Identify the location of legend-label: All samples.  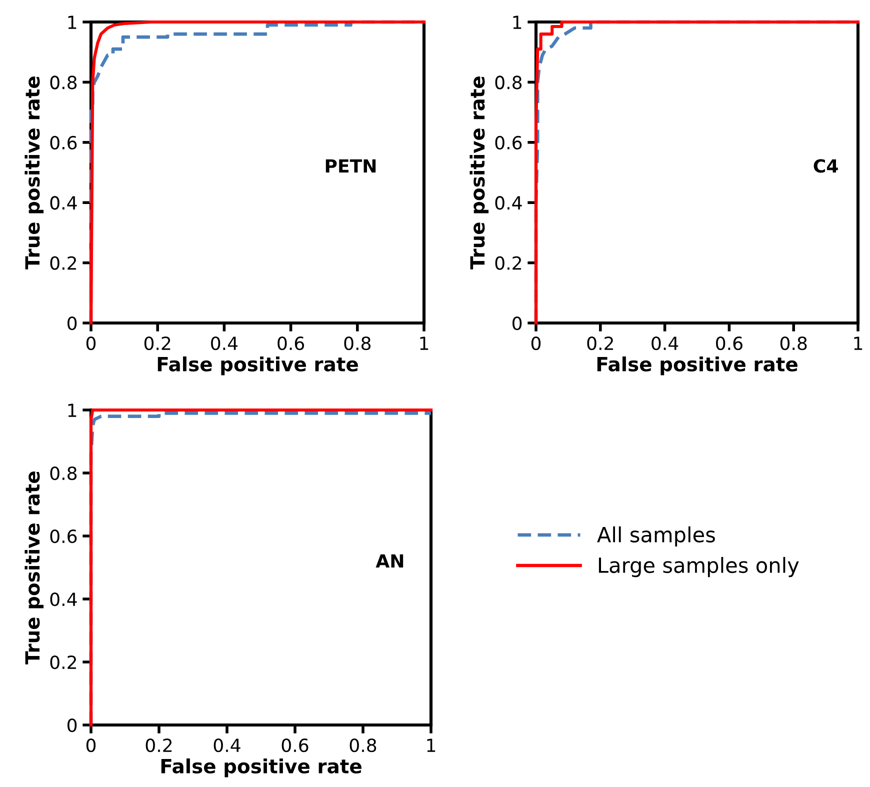
(656, 536).